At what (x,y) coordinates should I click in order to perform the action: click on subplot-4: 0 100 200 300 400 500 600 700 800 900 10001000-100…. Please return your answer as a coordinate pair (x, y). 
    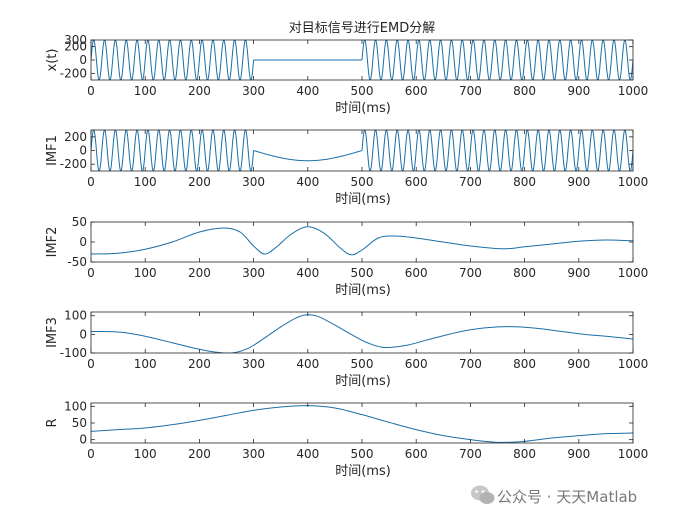
    Looking at the image, I should click on (346, 349).